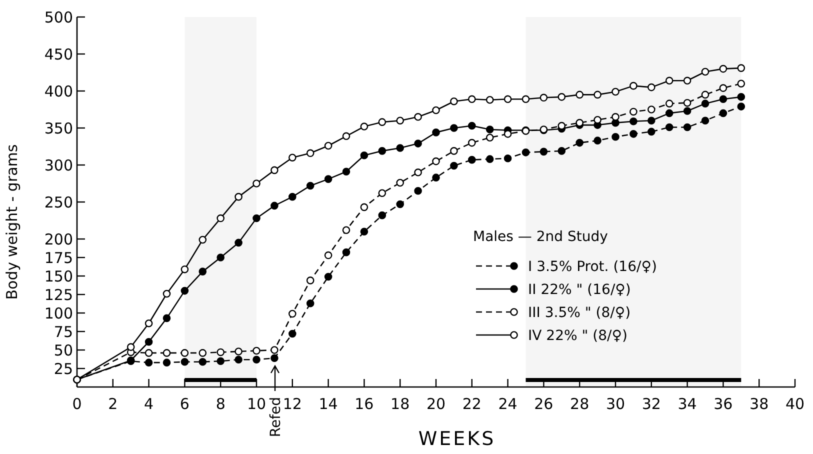  What do you see at coordinates (579, 290) in the screenshot?
I see `legend-label: II 22% " (16/♀)` at bounding box center [579, 290].